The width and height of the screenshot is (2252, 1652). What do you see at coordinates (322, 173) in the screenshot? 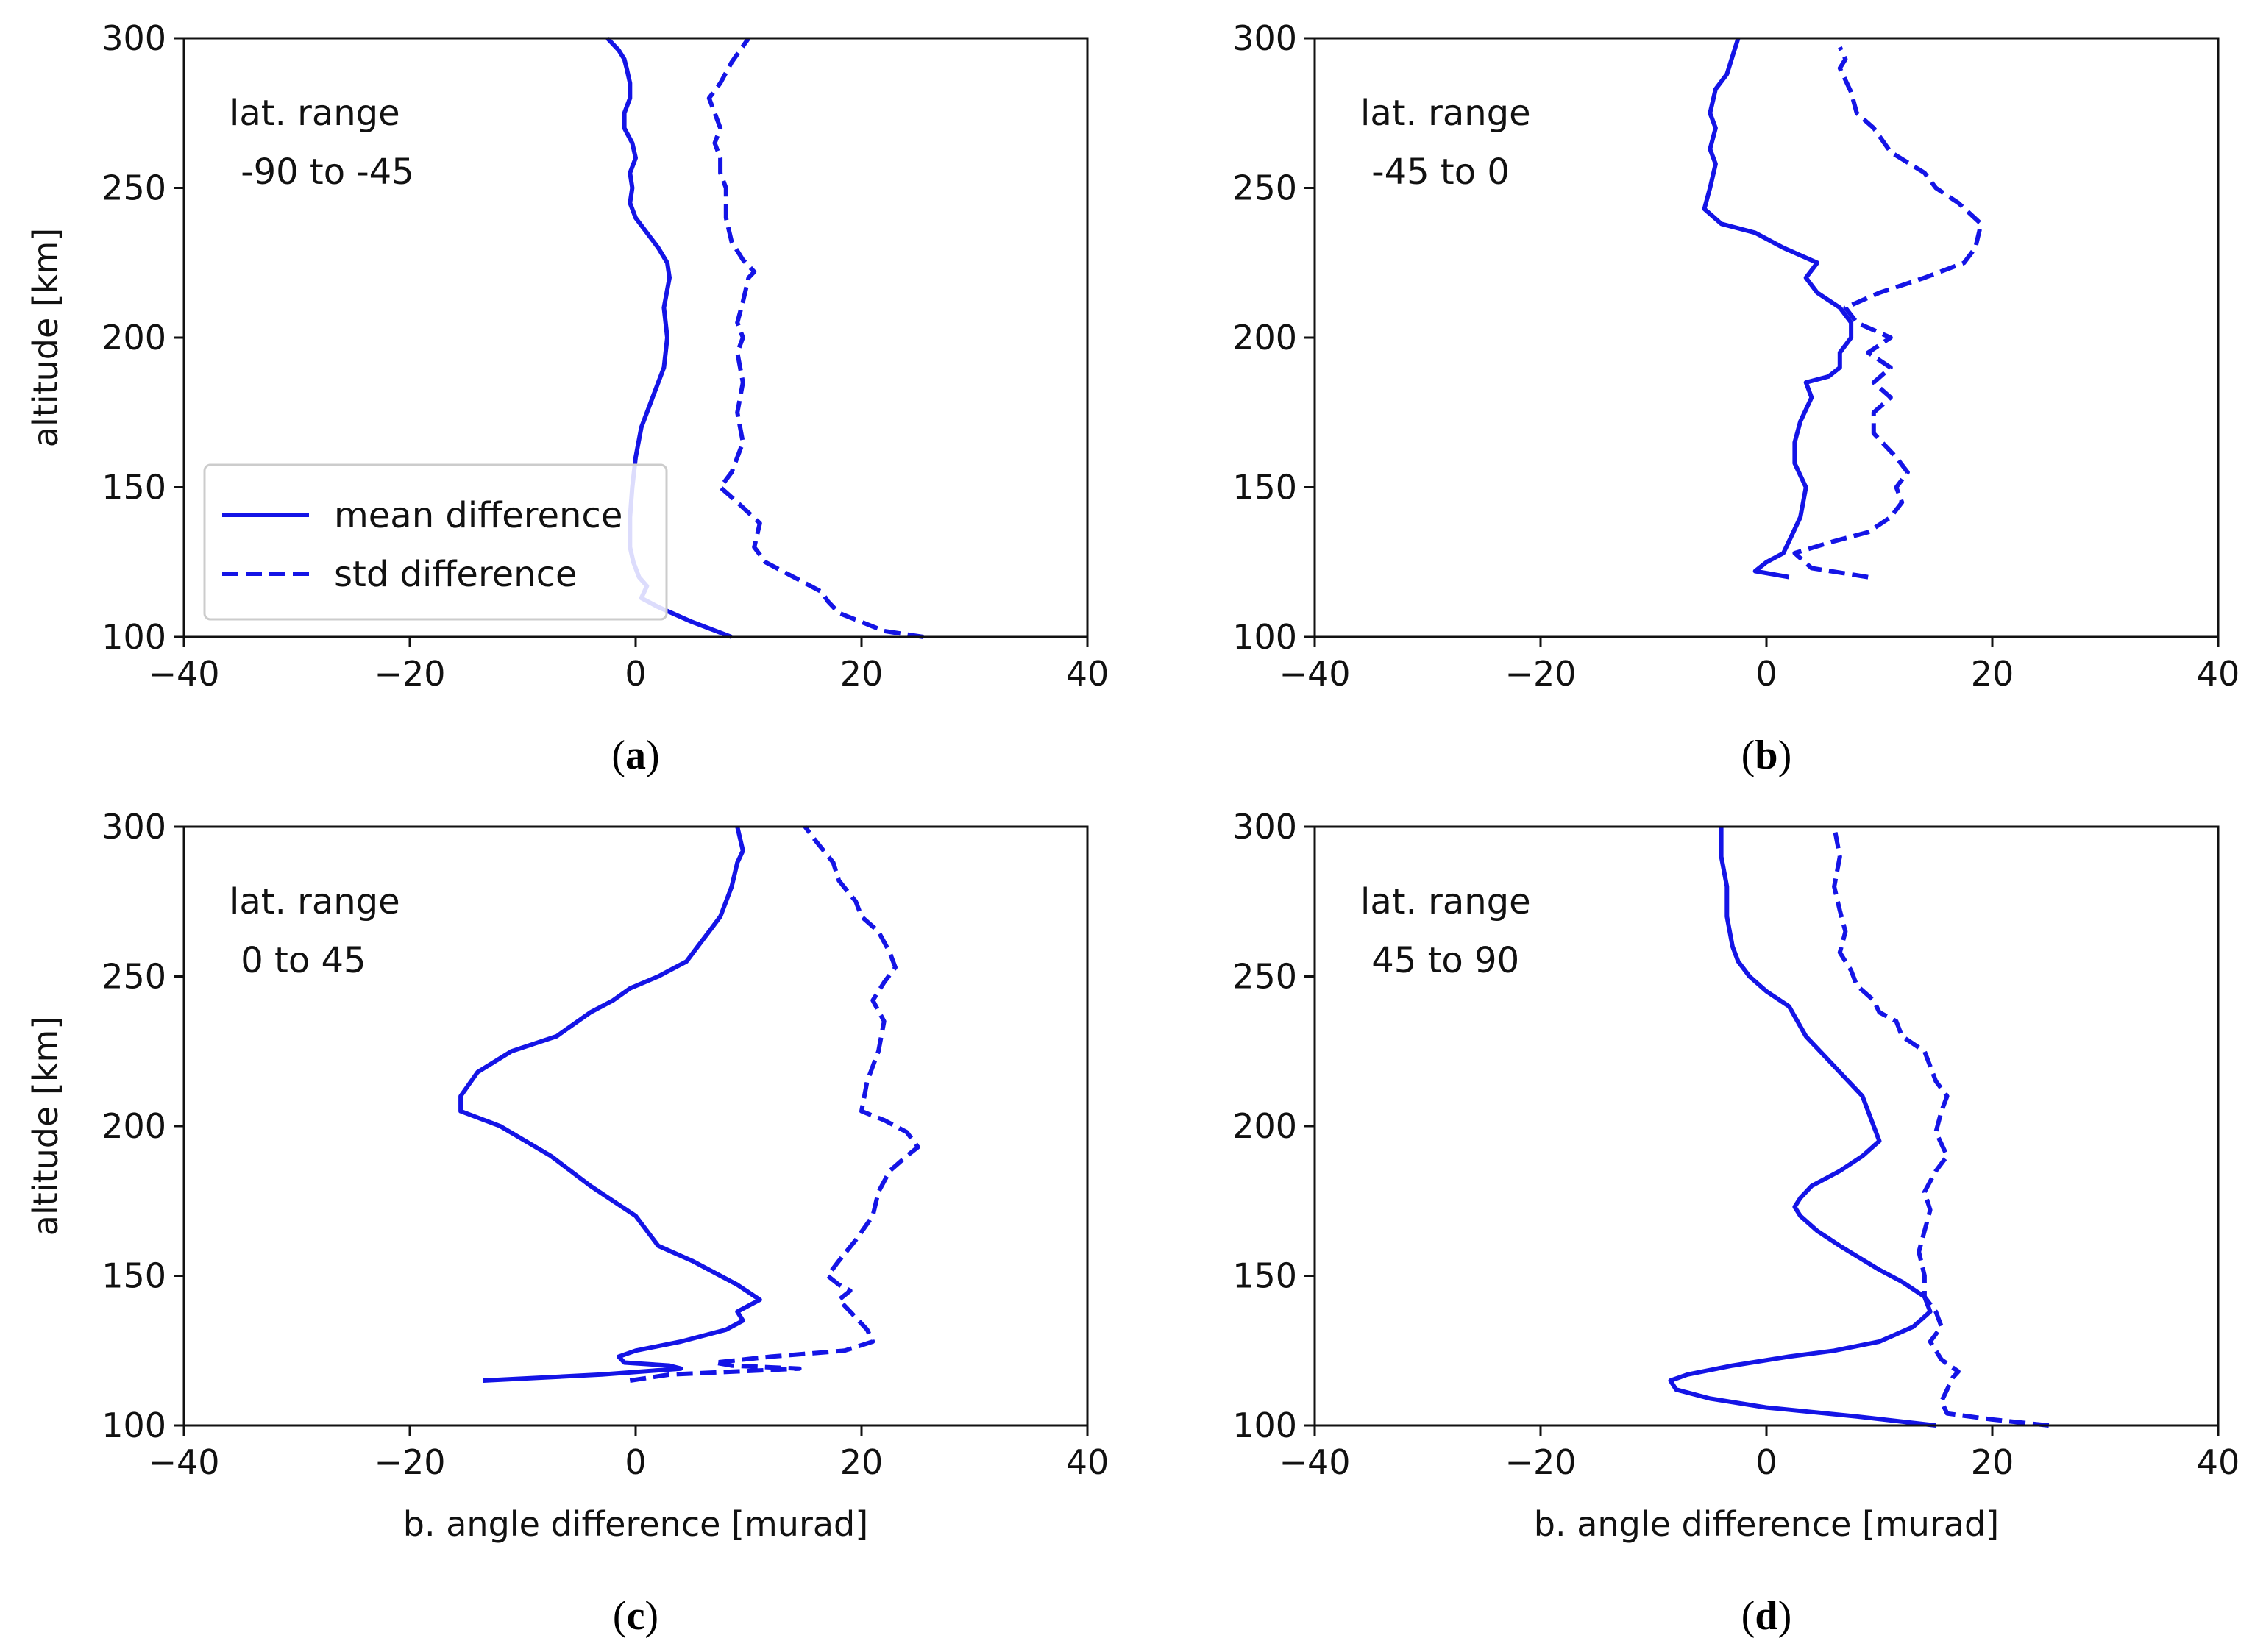
I see `lat-range-annotation: -90 to -45` at bounding box center [322, 173].